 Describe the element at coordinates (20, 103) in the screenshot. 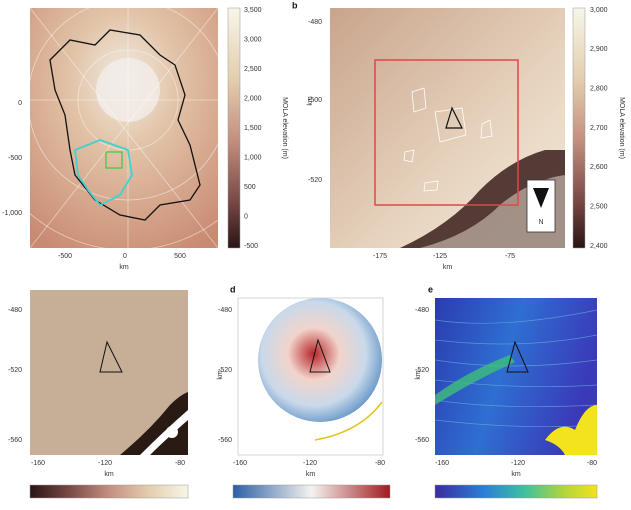

I see `y-tick-label: 0` at that location.